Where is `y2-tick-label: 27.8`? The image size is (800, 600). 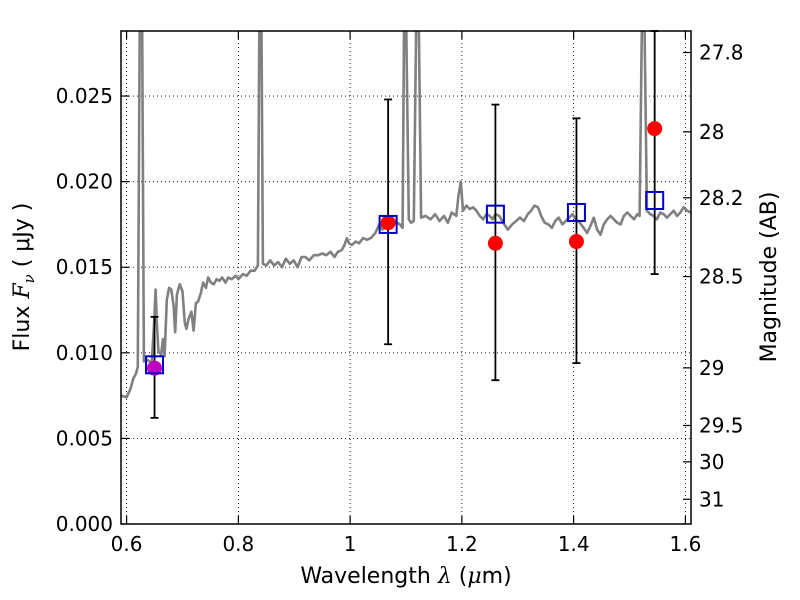 y2-tick-label: 27.8 is located at coordinates (721, 53).